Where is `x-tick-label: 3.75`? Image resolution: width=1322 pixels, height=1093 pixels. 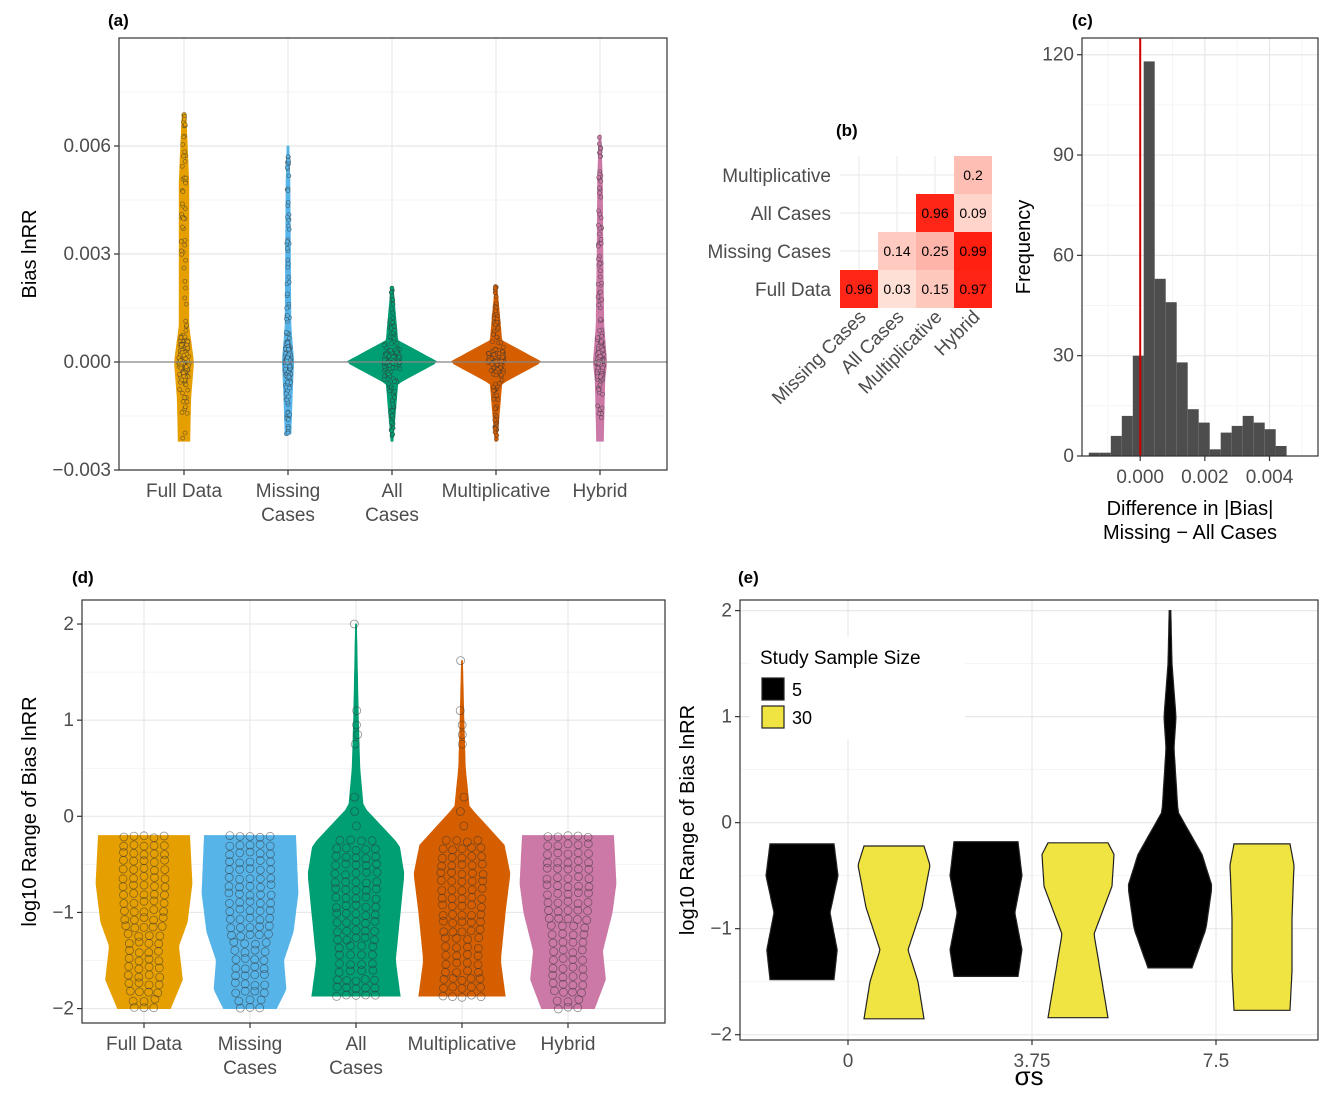 x-tick-label: 3.75 is located at coordinates (1032, 1061).